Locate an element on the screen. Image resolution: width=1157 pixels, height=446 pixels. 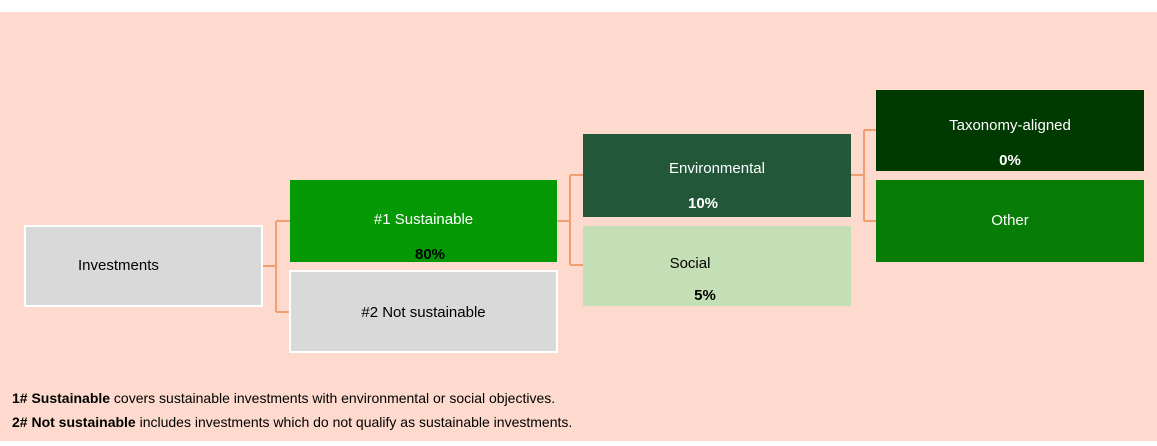
node-label: Investments is located at coordinates (118, 265).